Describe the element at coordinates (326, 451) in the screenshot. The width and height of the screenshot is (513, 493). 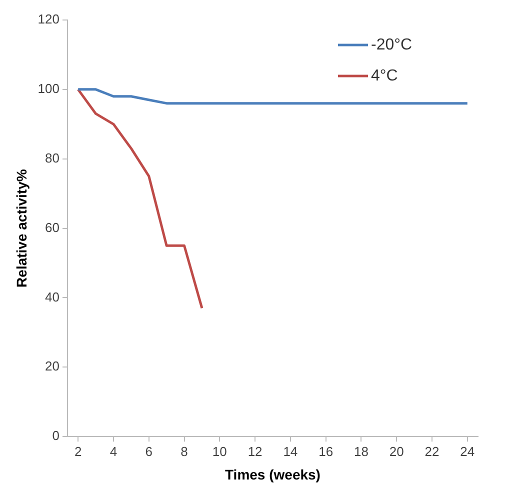
I see `x-tick-label: 16` at that location.